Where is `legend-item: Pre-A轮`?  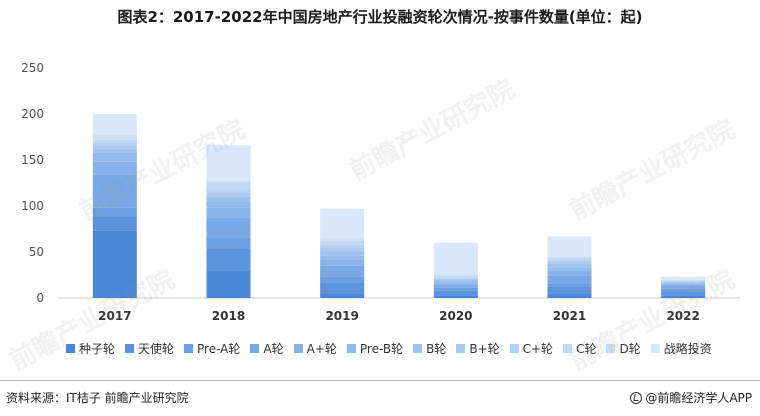
legend-item: Pre-A轮 is located at coordinates (212, 348).